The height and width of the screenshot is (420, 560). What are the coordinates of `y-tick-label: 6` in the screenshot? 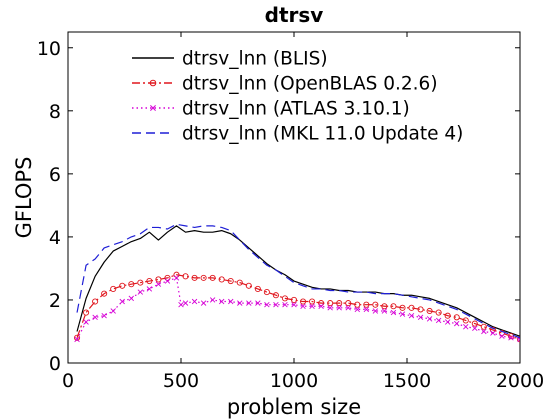 It's located at (55, 175).